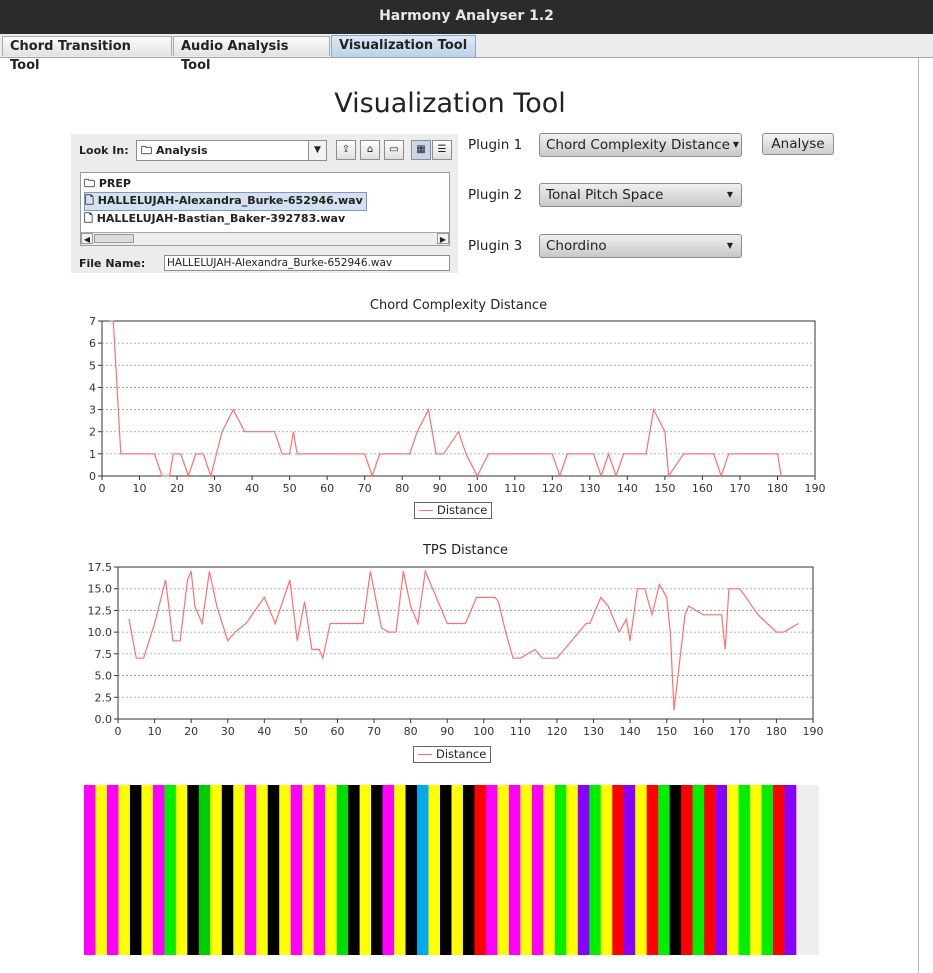  Describe the element at coordinates (114, 183) in the screenshot. I see `file-name-text: PREP` at that location.